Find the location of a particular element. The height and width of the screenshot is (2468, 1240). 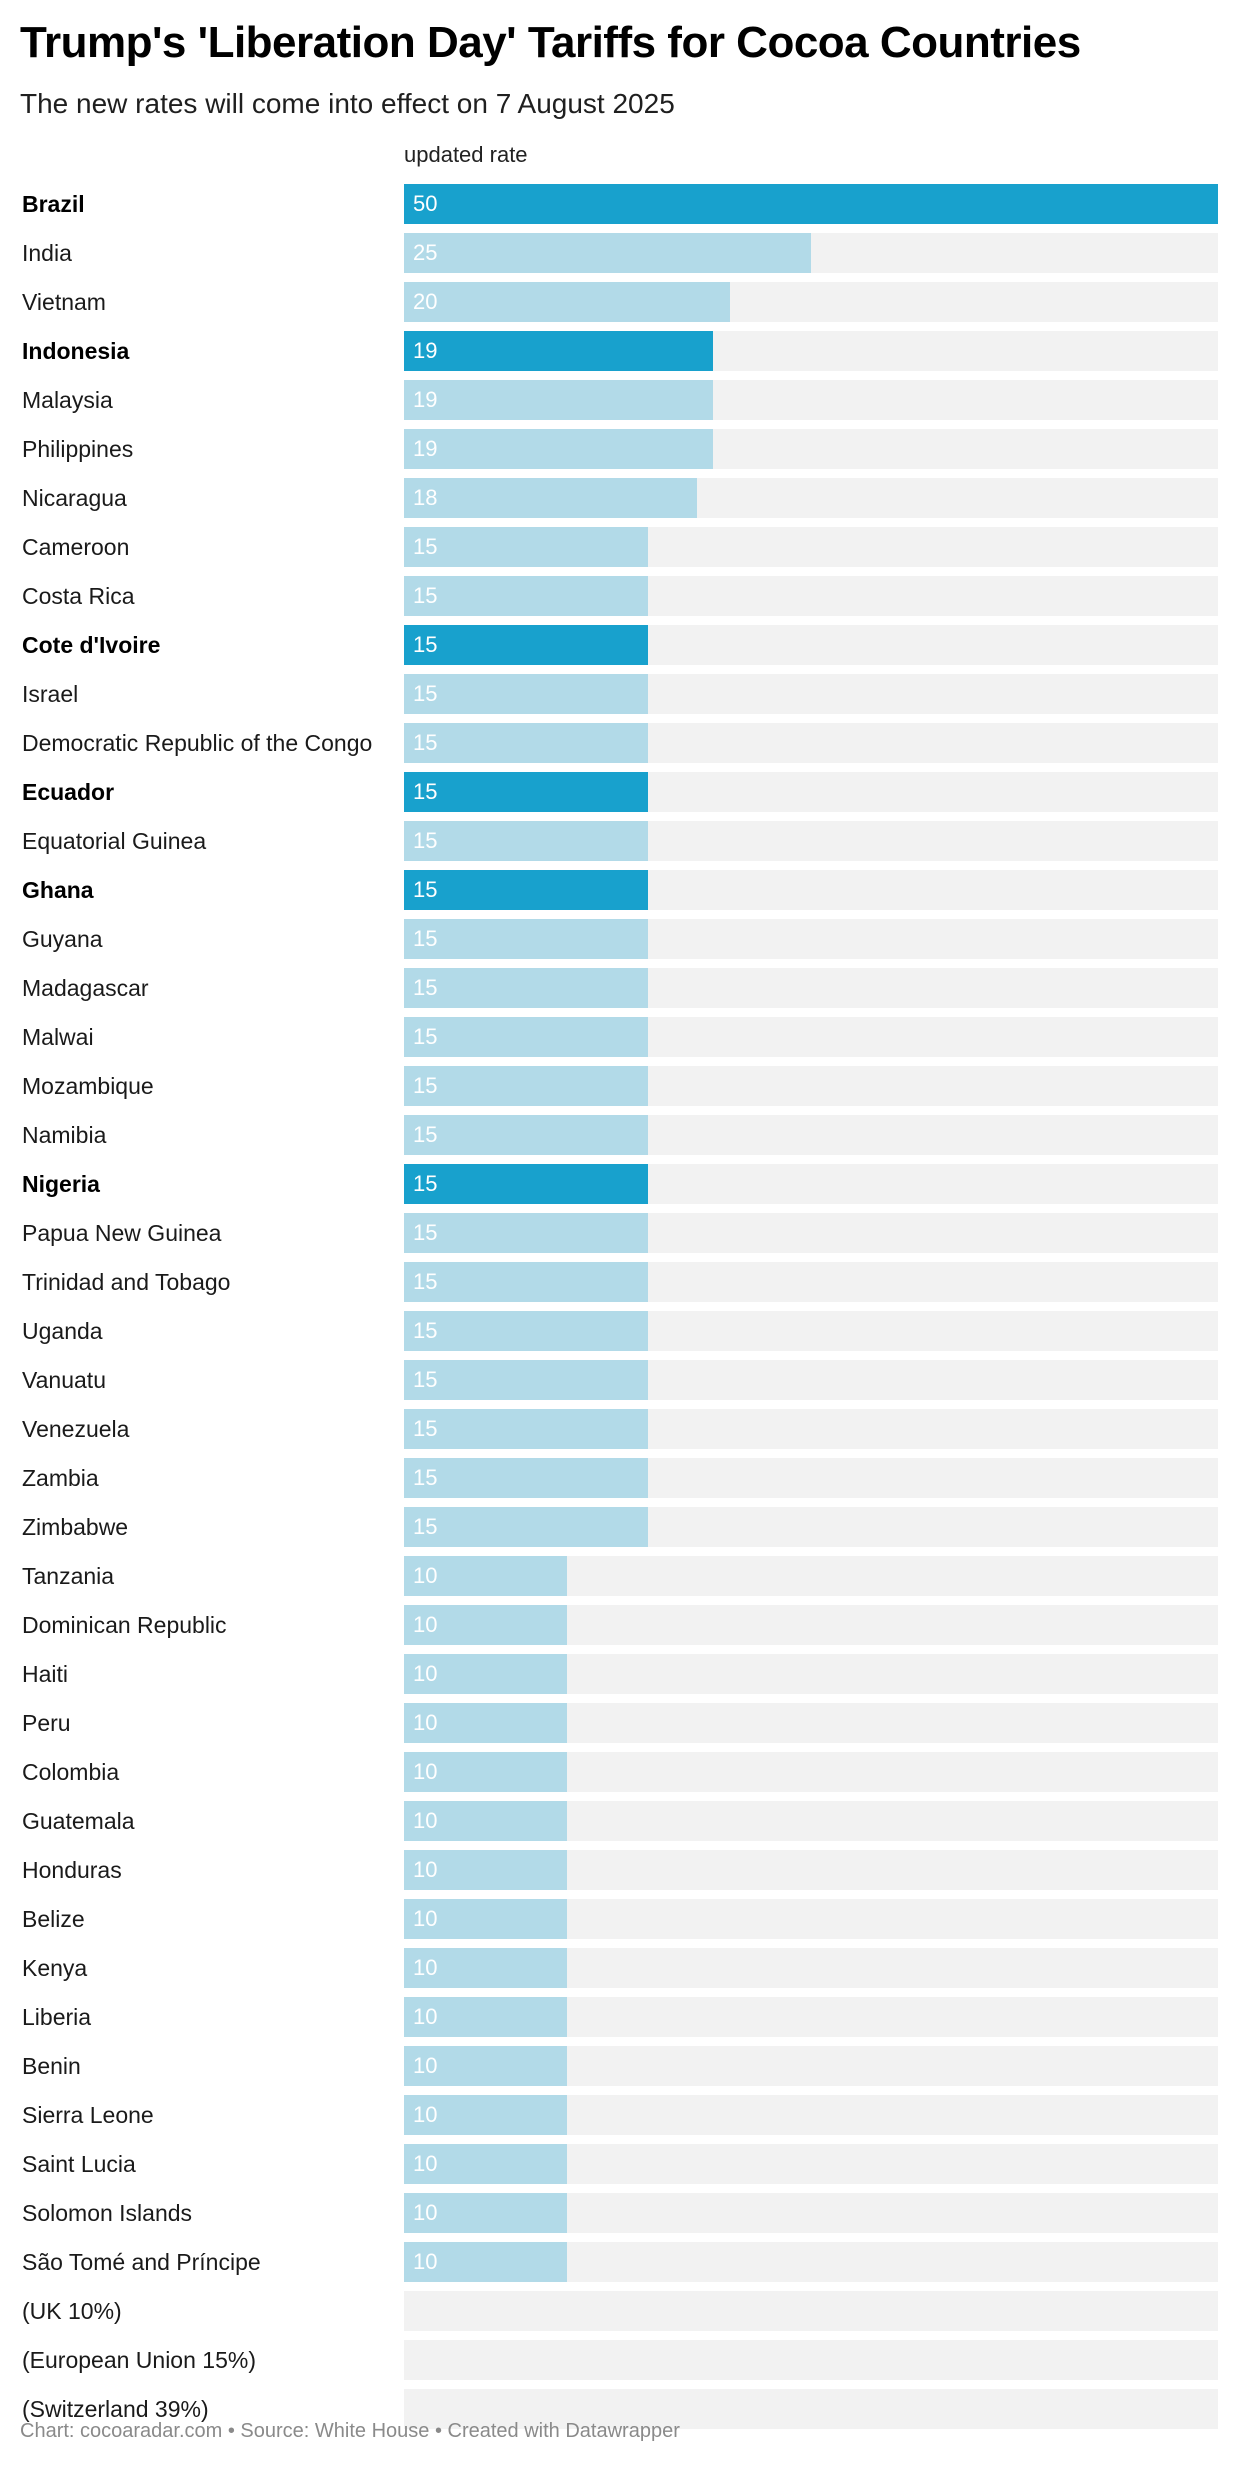

bar-row: Saint Lucia 10 is located at coordinates (620, 2164).